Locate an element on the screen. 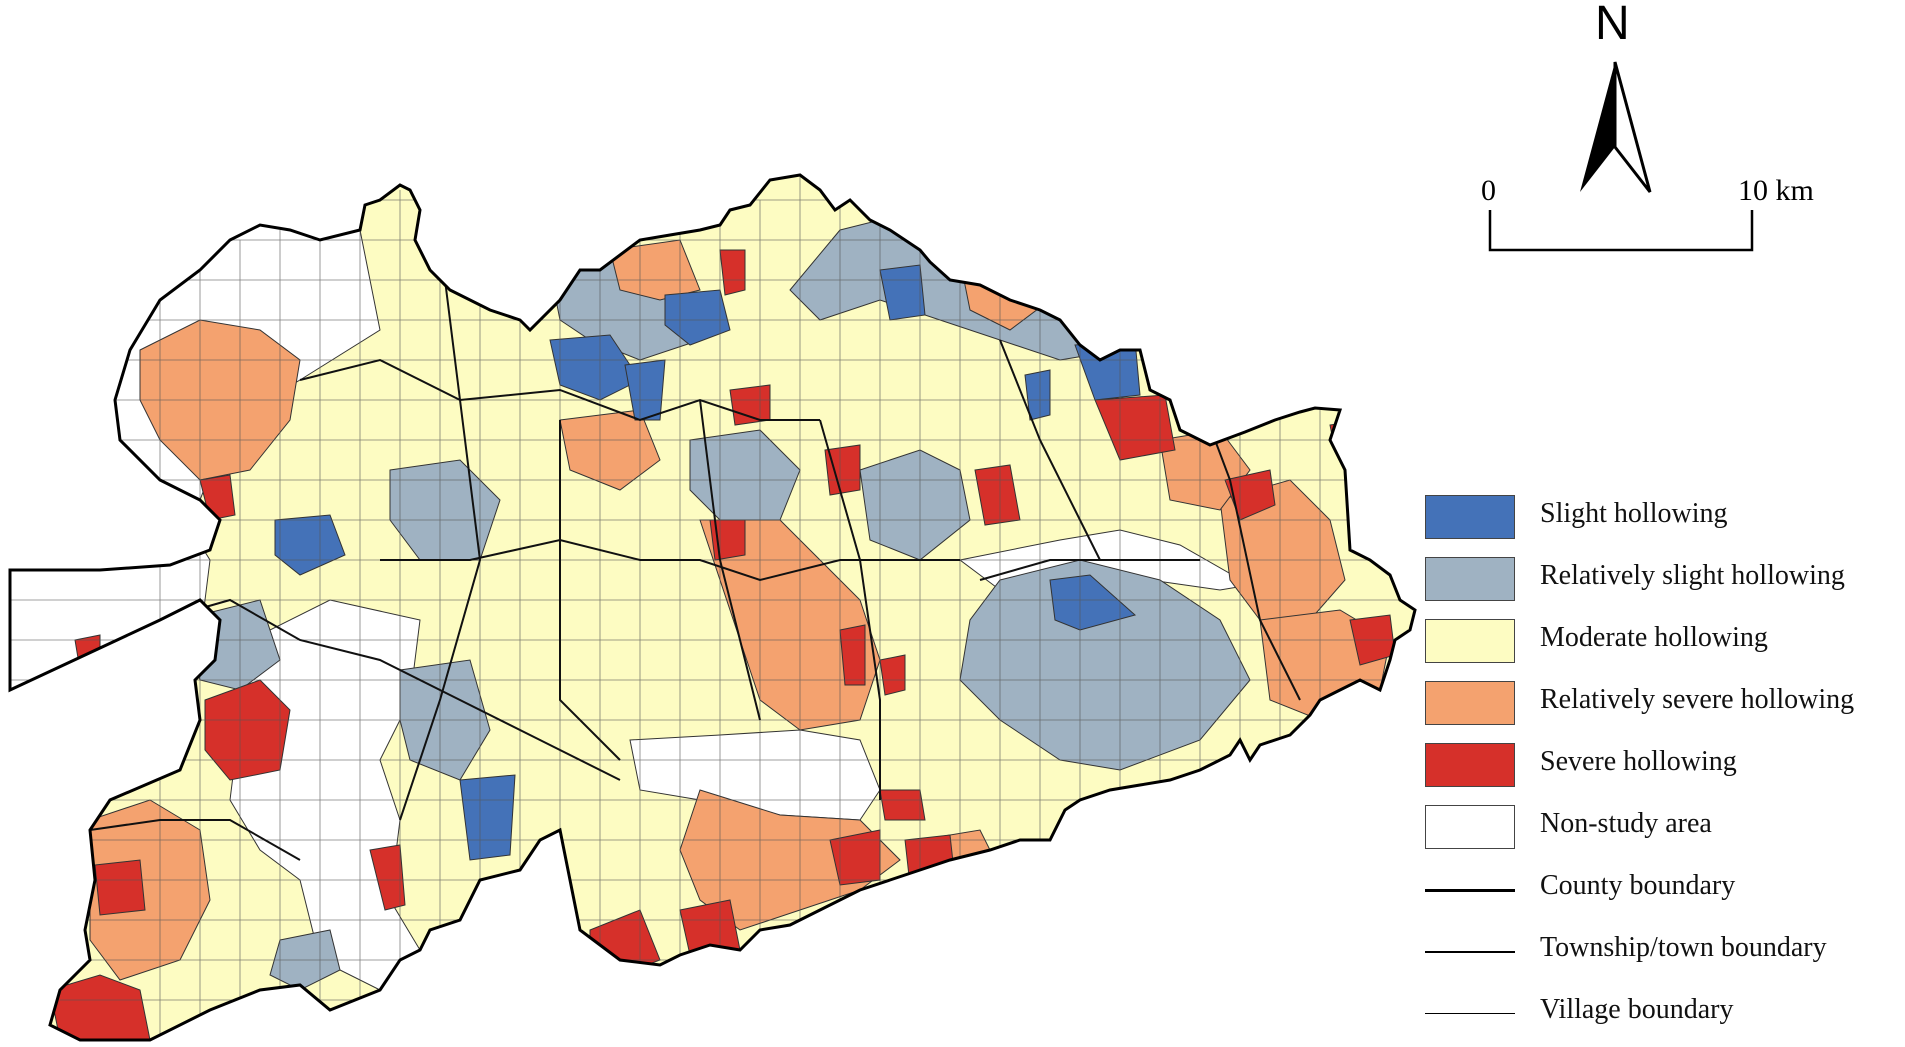  svh-region-center4 is located at coordinates (852, 655).